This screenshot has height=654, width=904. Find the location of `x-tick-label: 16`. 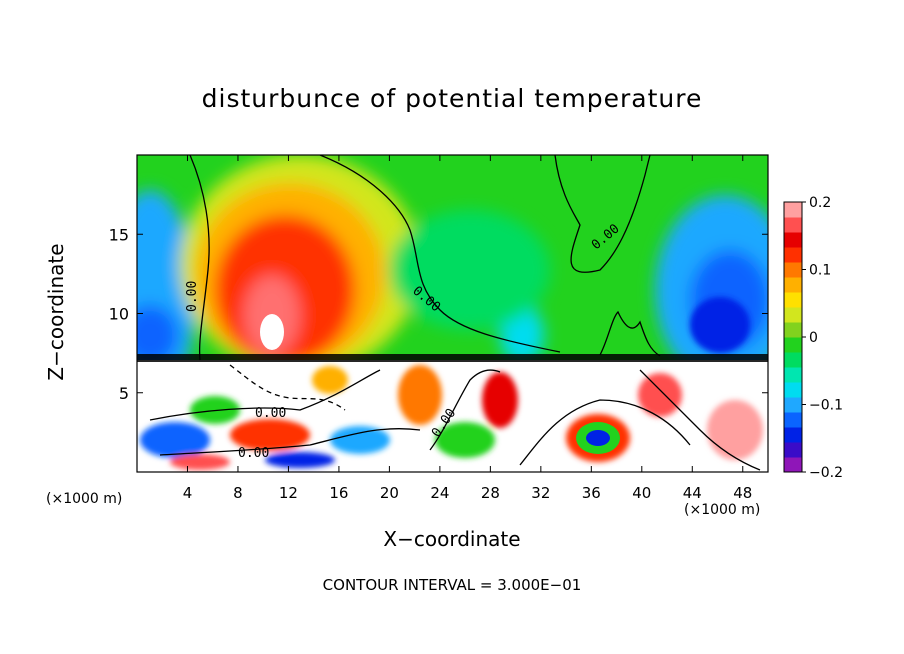

x-tick-label: 16 is located at coordinates (338, 493).